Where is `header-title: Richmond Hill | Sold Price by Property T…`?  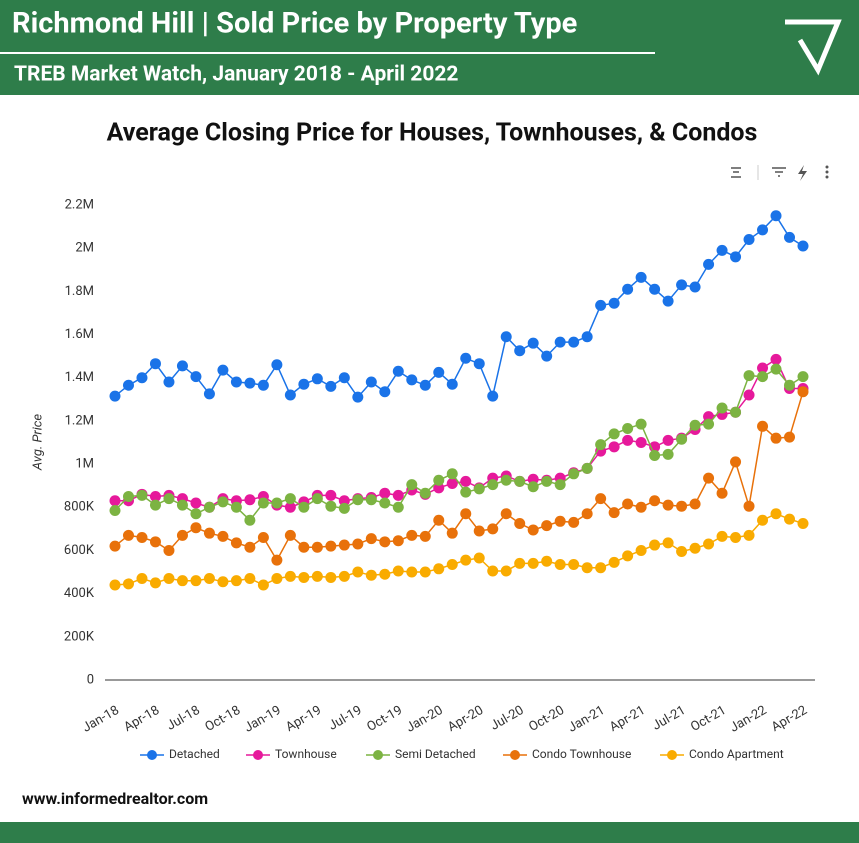 header-title: Richmond Hill | Sold Price by Property T… is located at coordinates (294, 24).